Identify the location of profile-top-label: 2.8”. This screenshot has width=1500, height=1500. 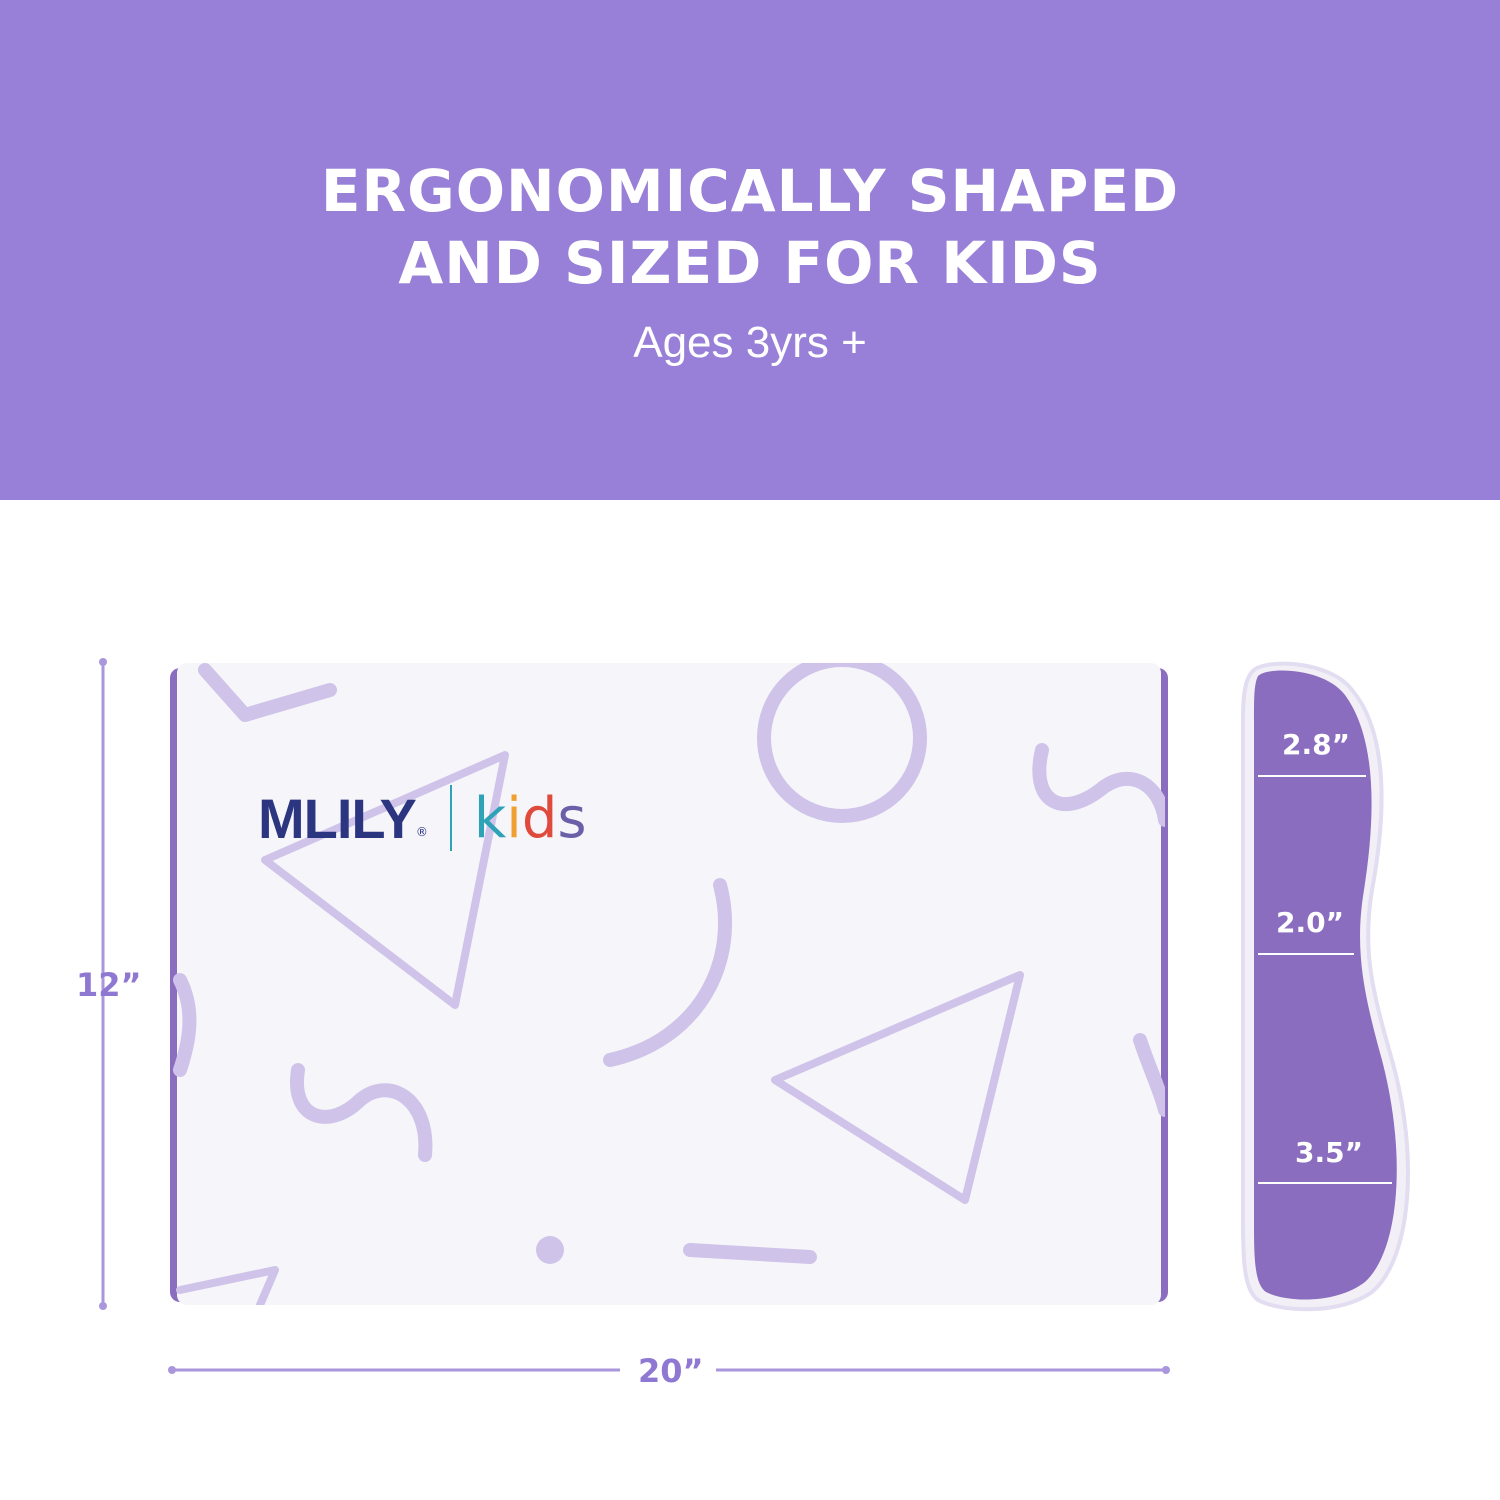
(1316, 744).